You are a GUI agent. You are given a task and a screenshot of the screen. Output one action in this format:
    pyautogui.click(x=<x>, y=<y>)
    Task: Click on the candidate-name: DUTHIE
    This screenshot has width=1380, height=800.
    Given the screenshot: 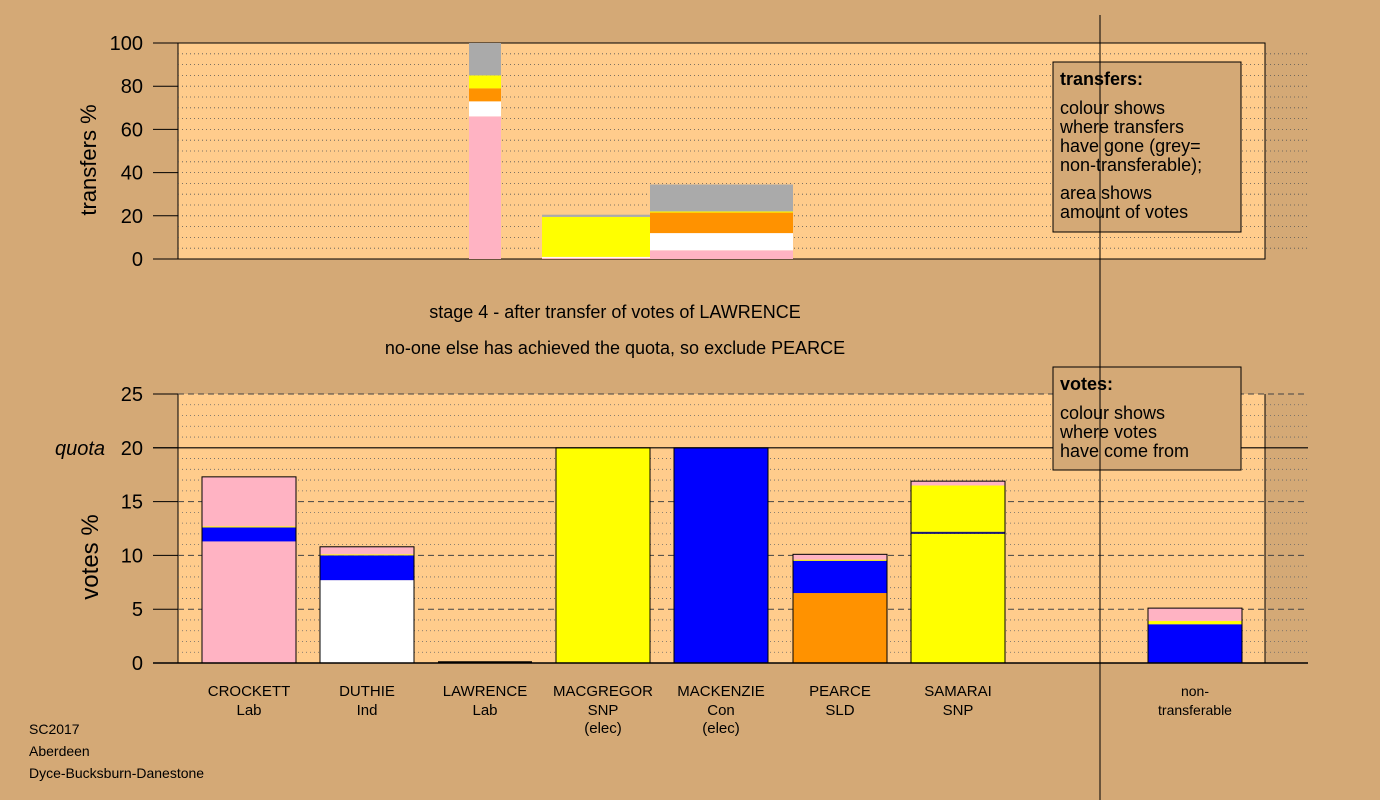 What is the action you would take?
    pyautogui.click(x=367, y=691)
    